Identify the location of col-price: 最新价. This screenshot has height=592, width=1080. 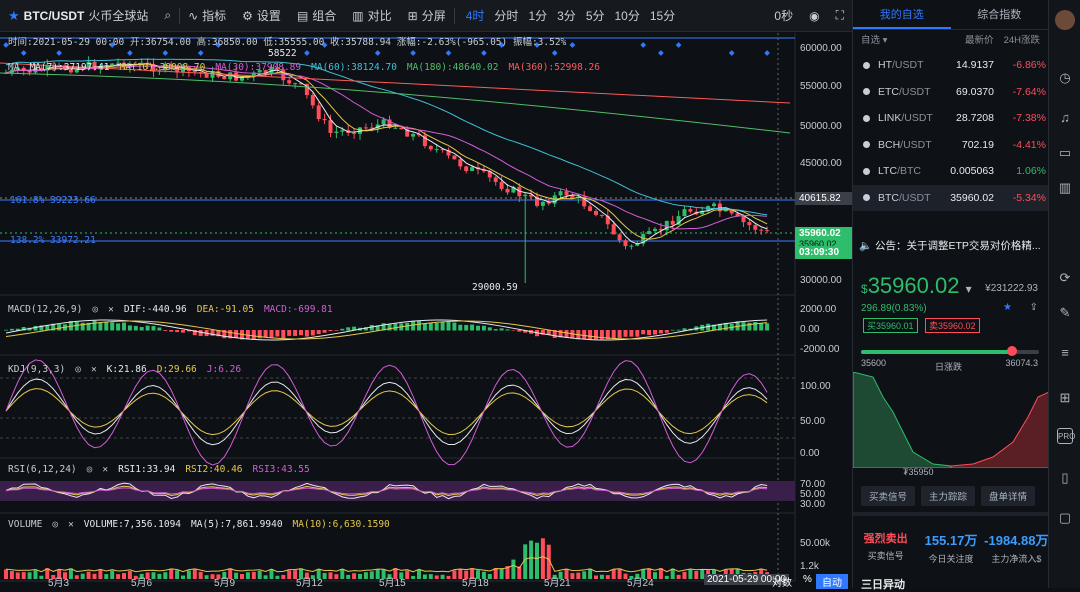
(979, 40).